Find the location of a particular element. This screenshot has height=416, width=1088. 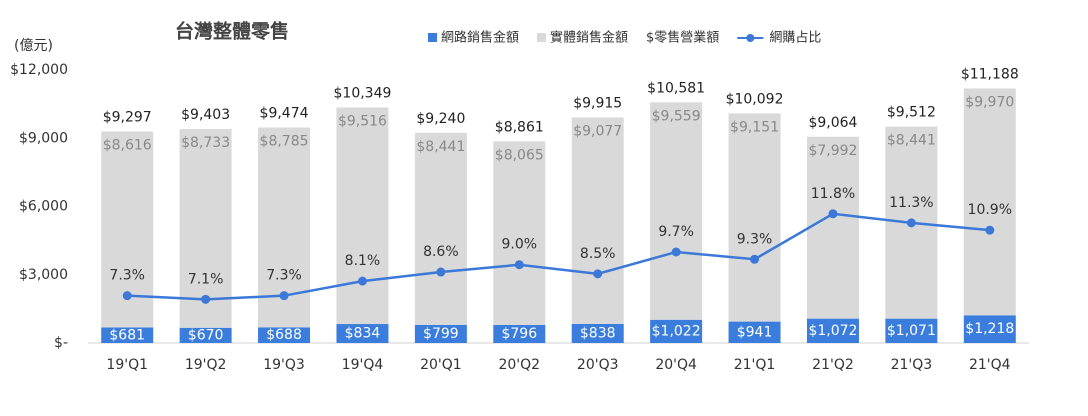

total-label: $10,581 is located at coordinates (676, 88).